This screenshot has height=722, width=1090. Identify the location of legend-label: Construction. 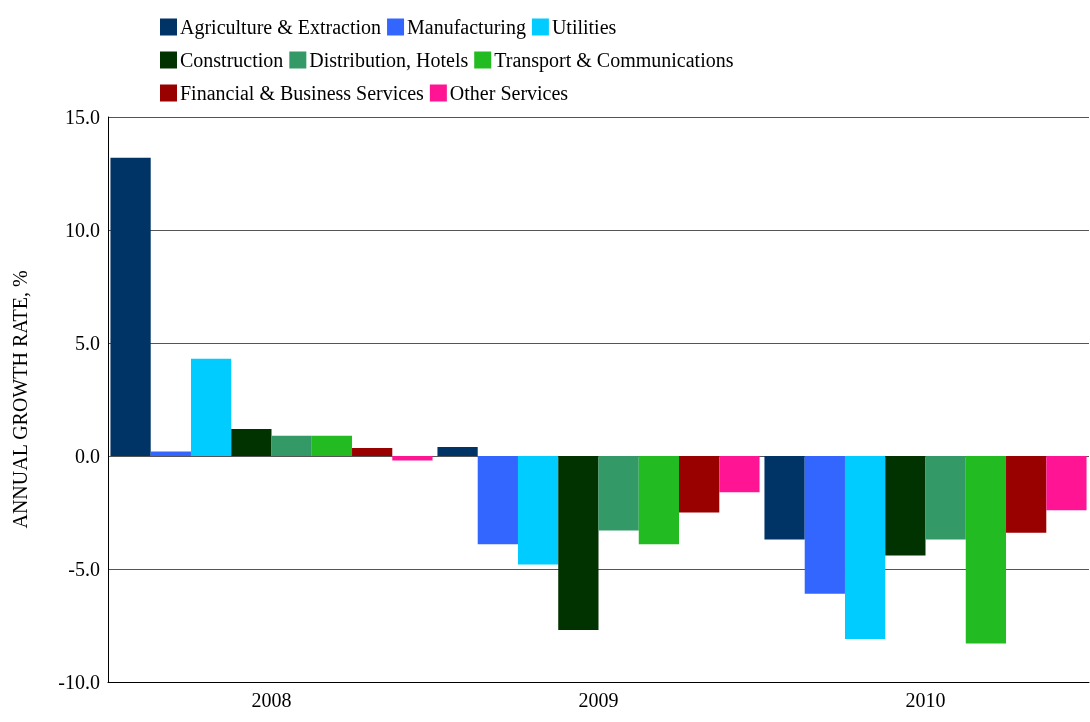
(232, 60).